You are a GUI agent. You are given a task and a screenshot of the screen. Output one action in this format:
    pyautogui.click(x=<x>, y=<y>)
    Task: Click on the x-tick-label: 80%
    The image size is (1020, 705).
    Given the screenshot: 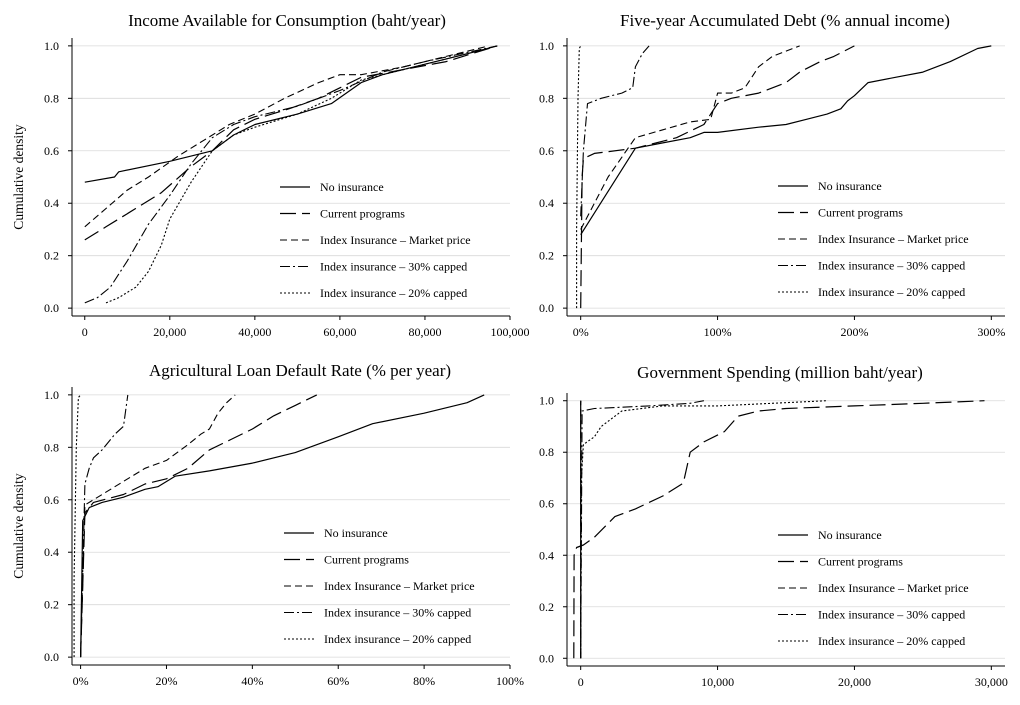 What is the action you would take?
    pyautogui.click(x=424, y=681)
    